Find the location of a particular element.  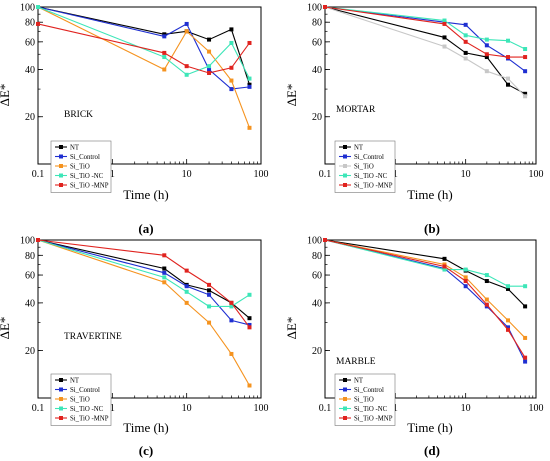

panel-label: (a) is located at coordinates (145, 228).